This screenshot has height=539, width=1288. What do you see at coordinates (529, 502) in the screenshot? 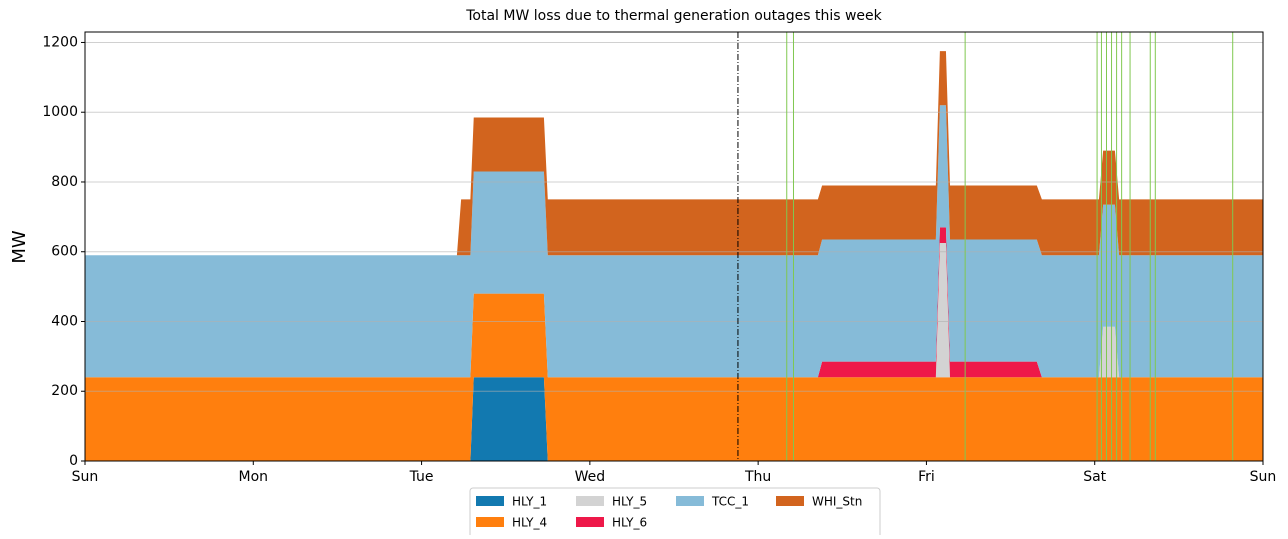
I see `legend-label: HLY_1` at bounding box center [529, 502].